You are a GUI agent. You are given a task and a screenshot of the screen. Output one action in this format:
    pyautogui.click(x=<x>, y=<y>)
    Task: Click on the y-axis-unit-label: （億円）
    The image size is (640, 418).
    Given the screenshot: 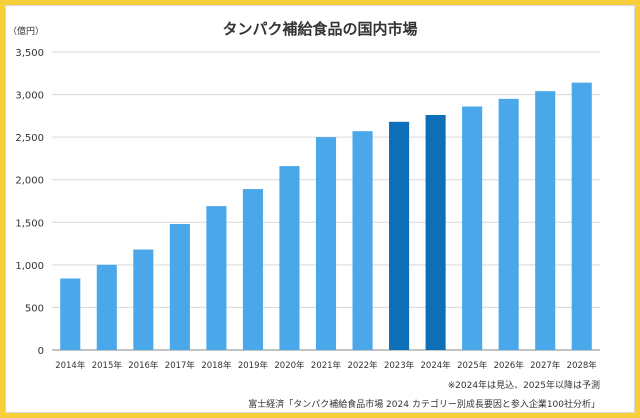 What is the action you would take?
    pyautogui.click(x=26, y=32)
    